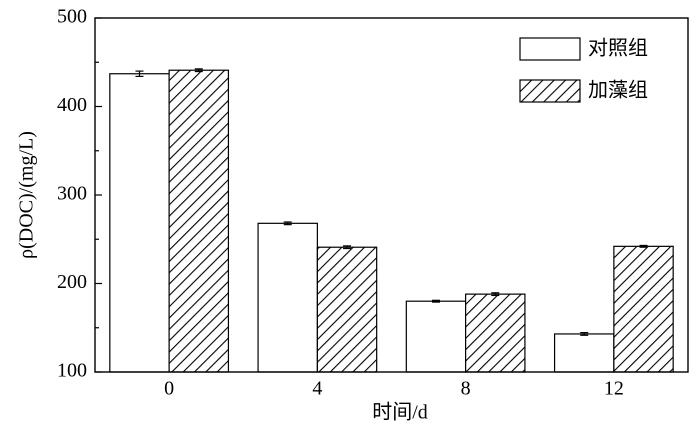  Describe the element at coordinates (466, 389) in the screenshot. I see `x-tick-label: 8` at that location.